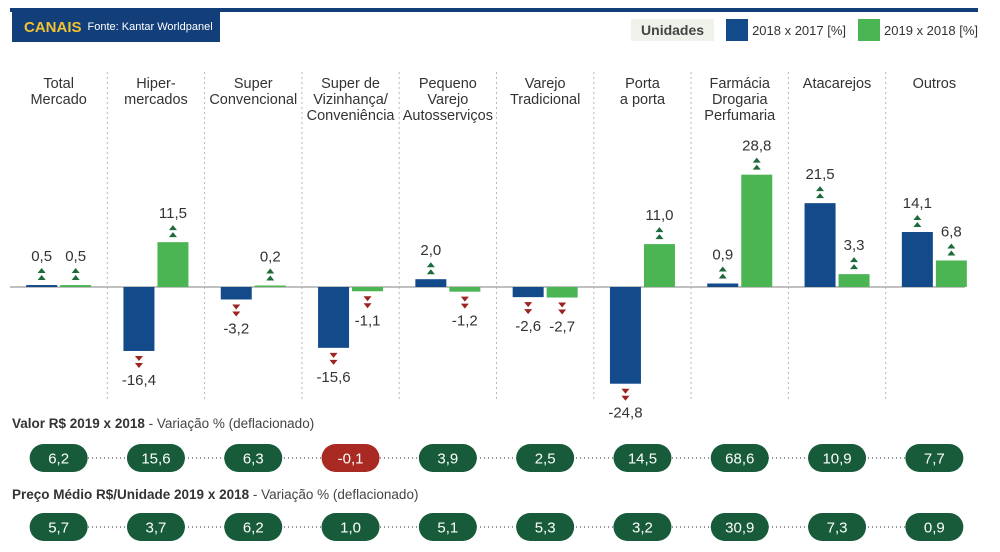  What do you see at coordinates (430, 250) in the screenshot?
I see `bar-value-label: 2,0` at bounding box center [430, 250].